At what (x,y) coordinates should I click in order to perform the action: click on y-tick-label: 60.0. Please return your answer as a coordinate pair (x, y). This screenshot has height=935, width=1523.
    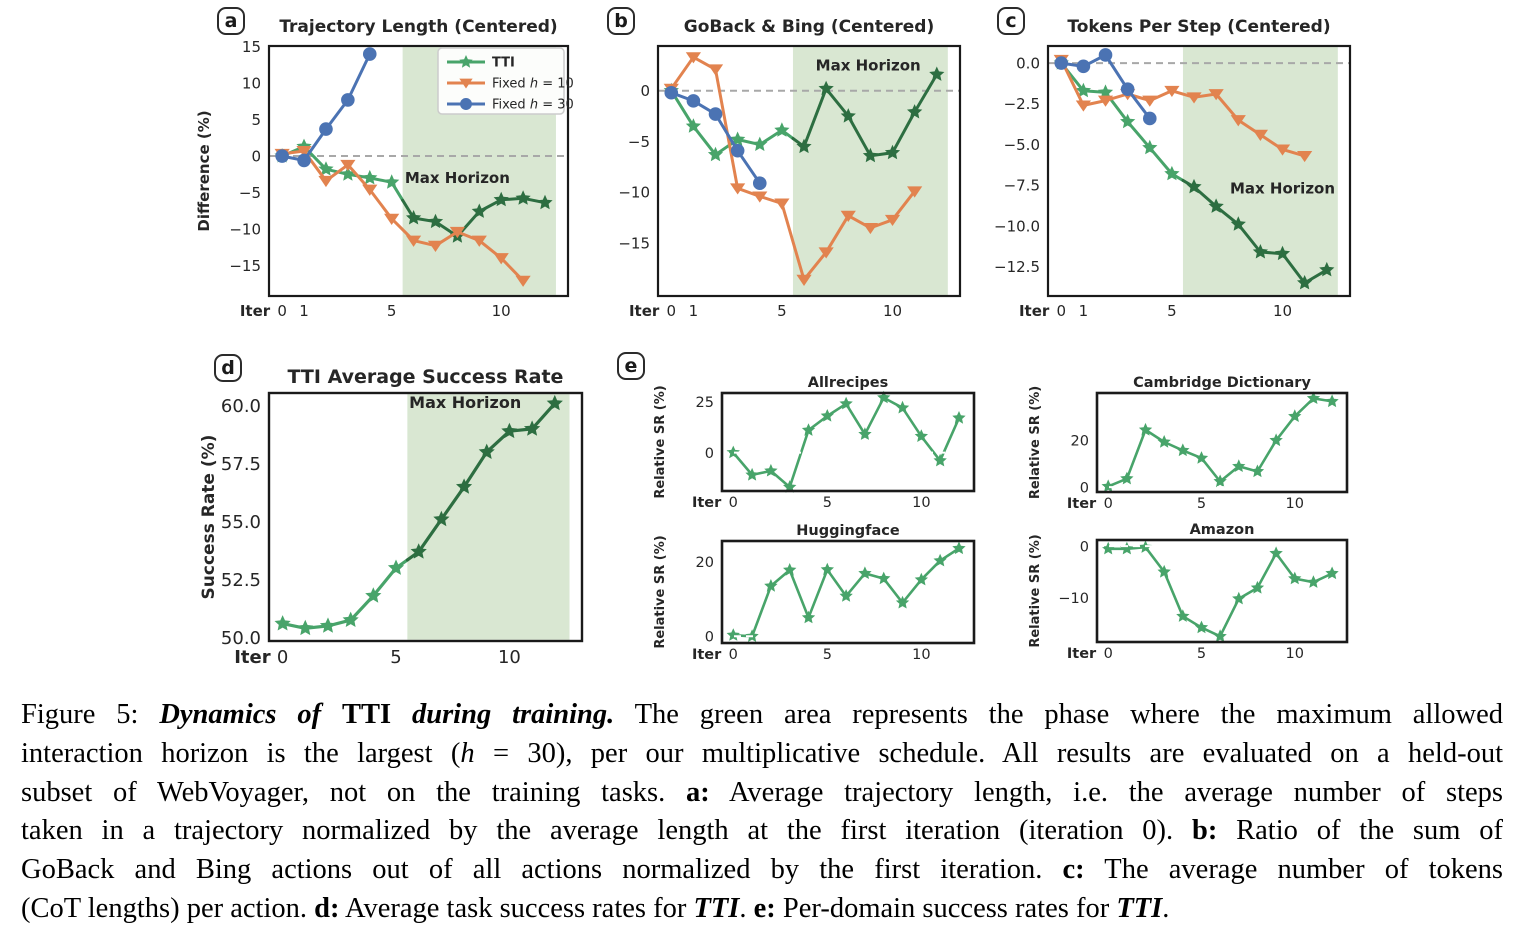
    Looking at the image, I should click on (241, 406).